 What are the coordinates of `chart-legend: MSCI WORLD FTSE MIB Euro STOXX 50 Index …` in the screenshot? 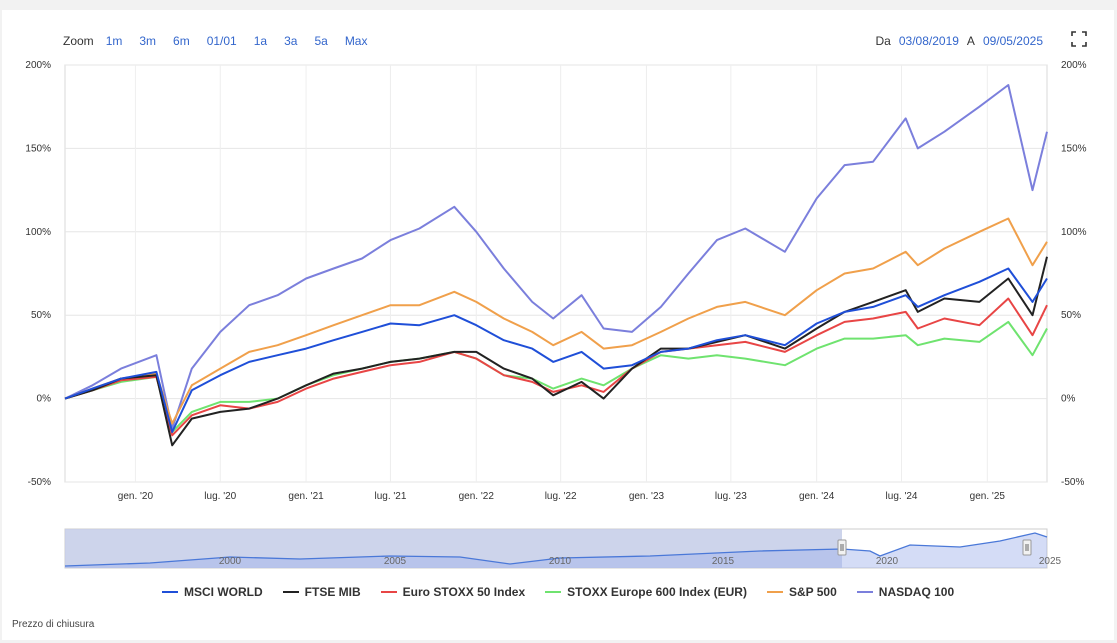 It's located at (568, 592).